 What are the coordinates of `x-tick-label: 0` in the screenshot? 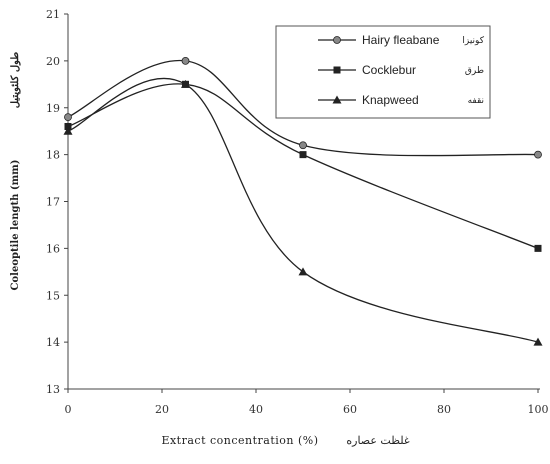 It's located at (68, 409).